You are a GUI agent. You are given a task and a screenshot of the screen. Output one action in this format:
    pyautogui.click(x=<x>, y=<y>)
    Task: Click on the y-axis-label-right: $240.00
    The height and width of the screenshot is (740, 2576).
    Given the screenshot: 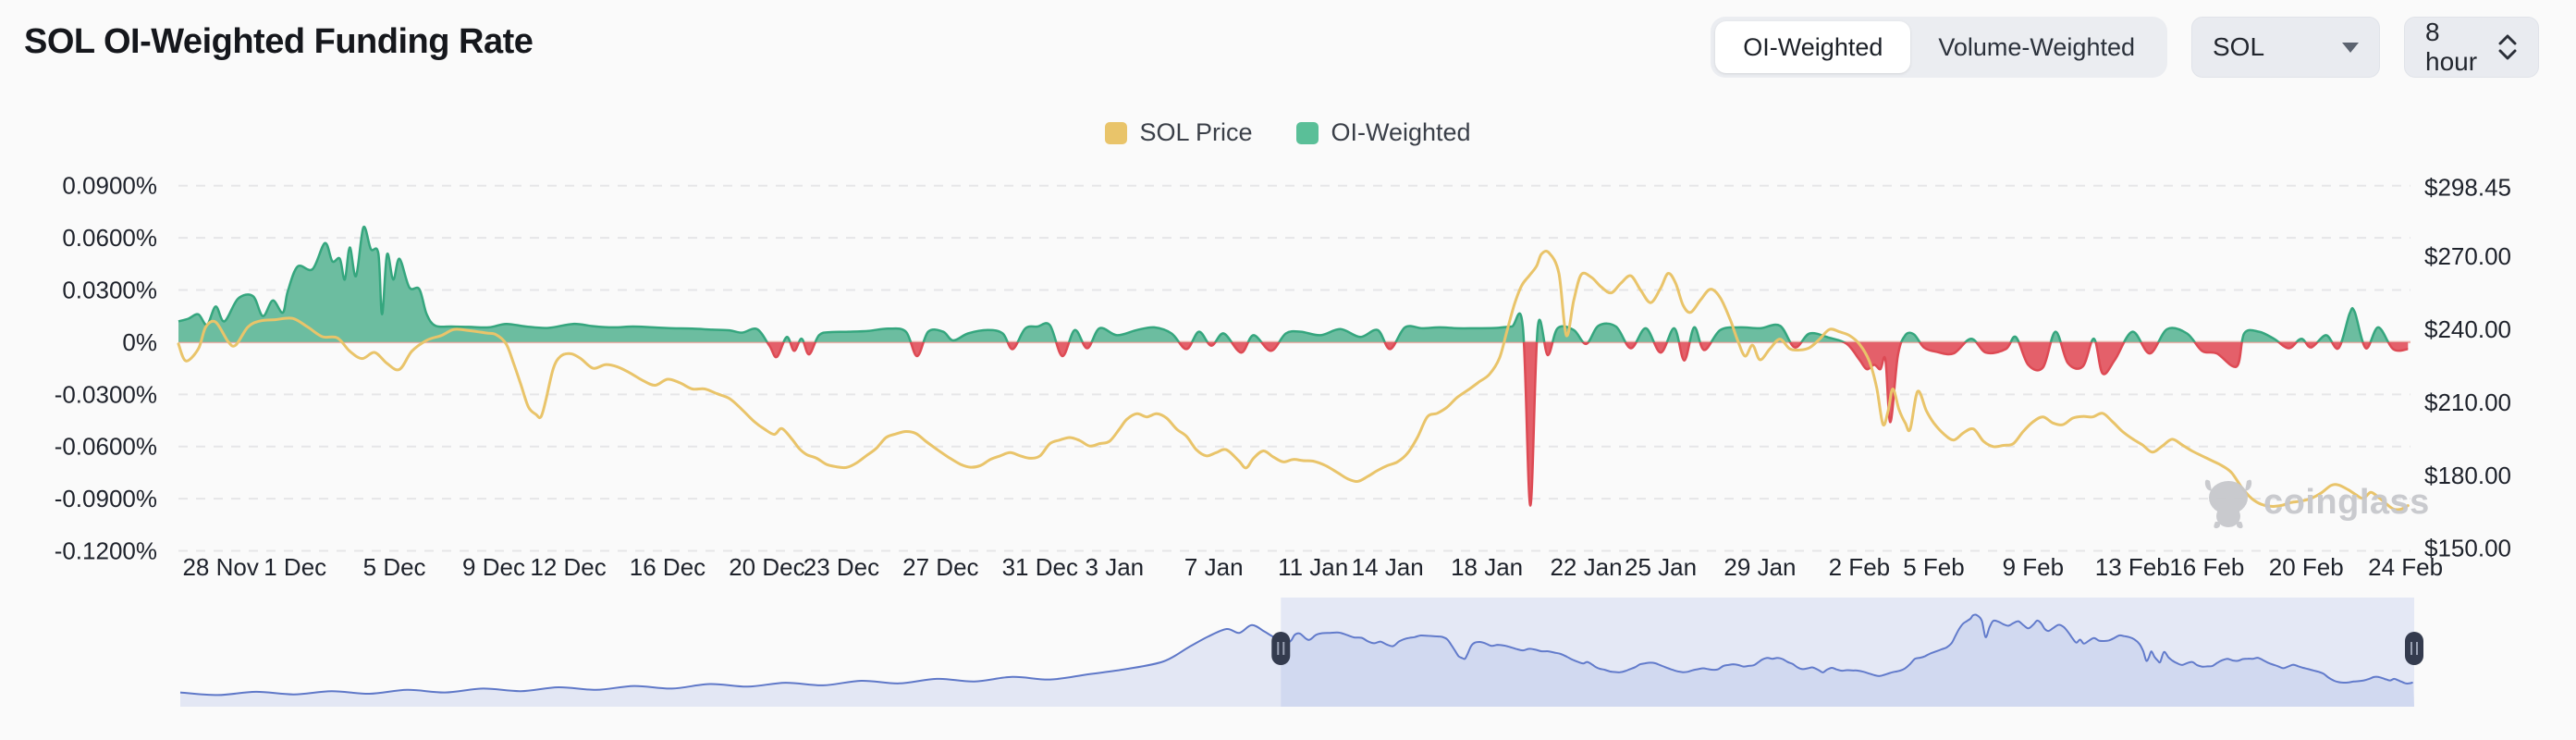 What is the action you would take?
    pyautogui.click(x=2467, y=329)
    